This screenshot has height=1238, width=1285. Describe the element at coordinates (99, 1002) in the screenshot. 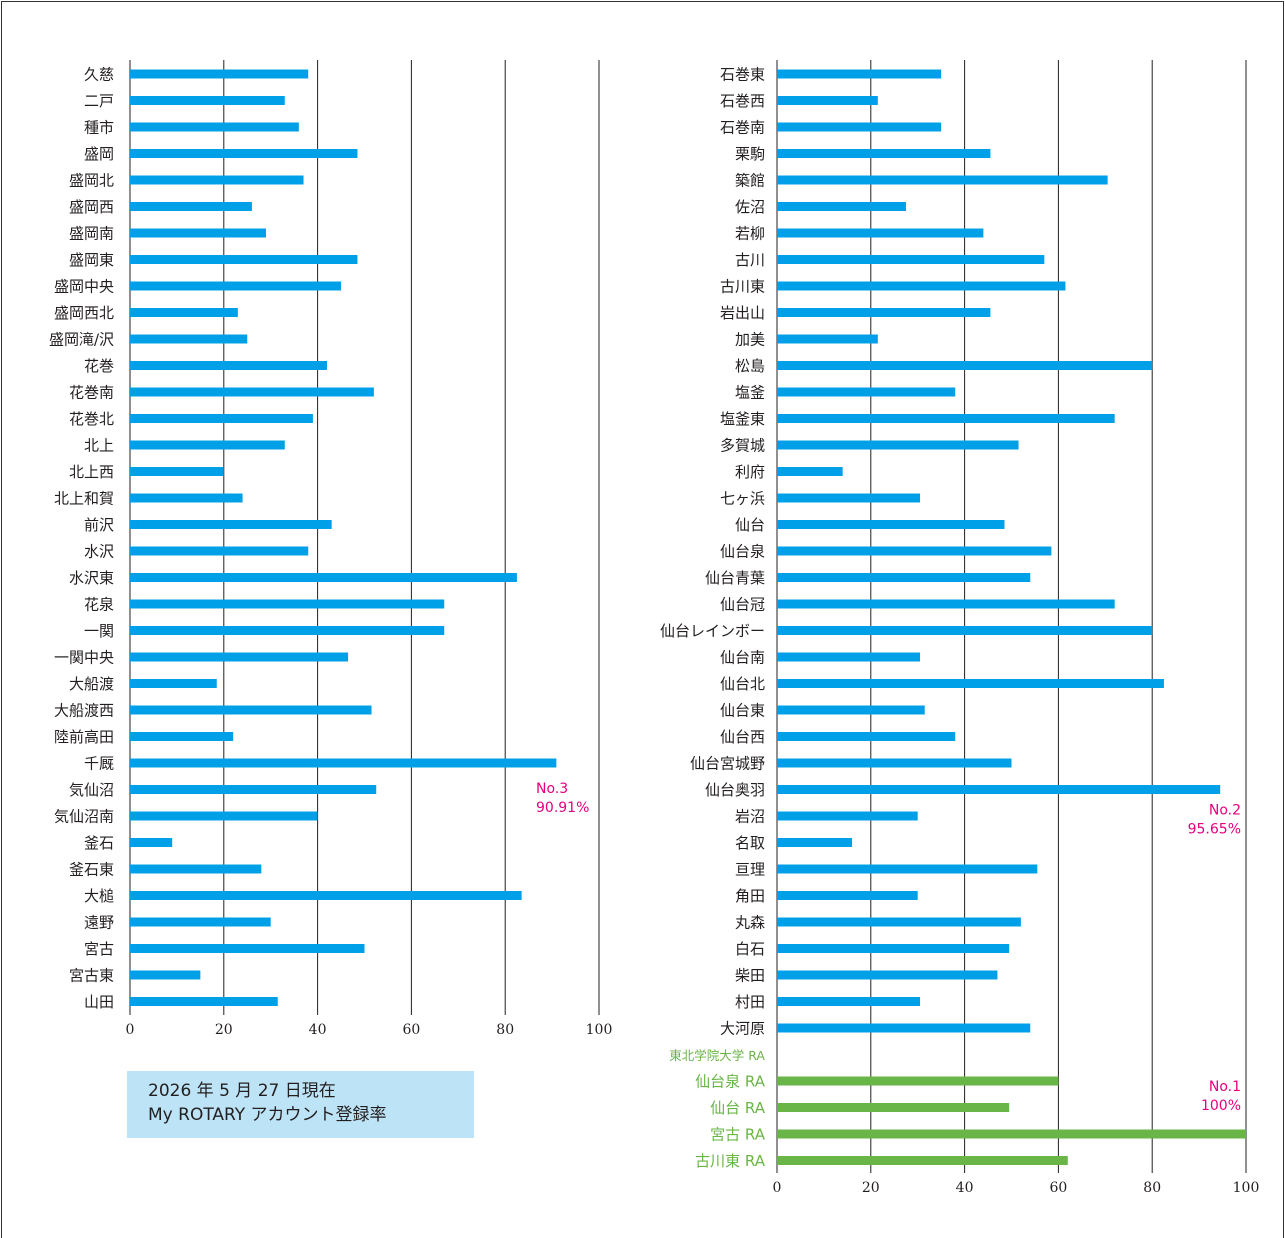

I see `category-label: 山田` at that location.